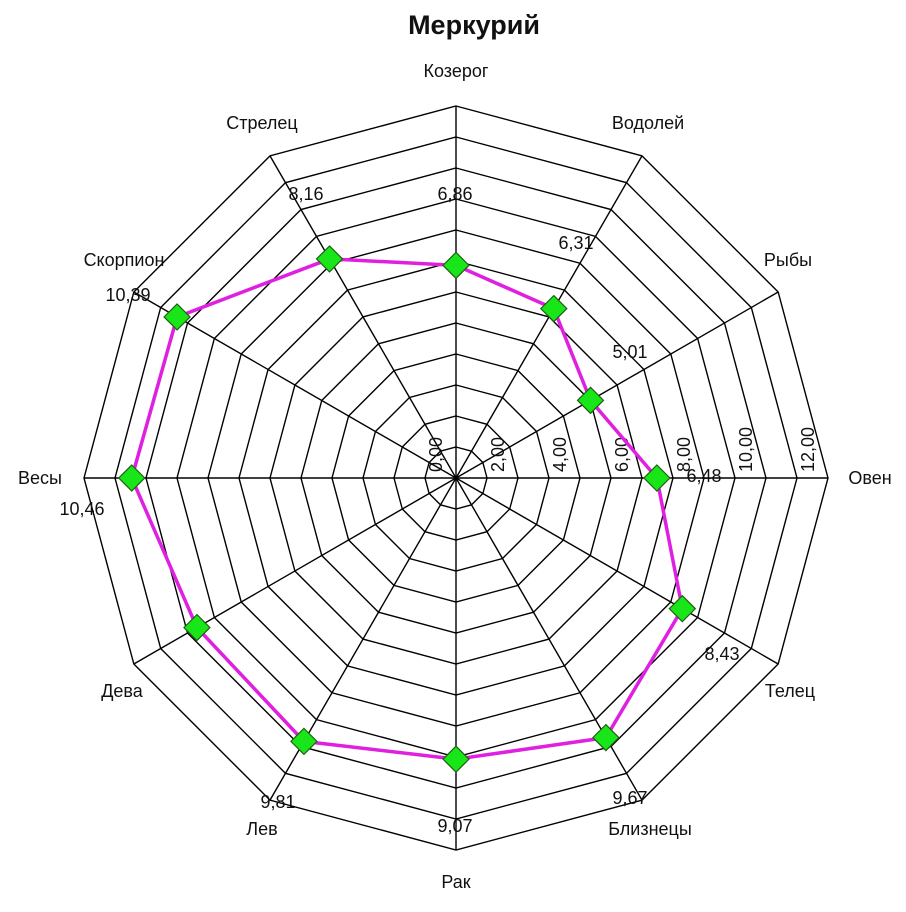 Image resolution: width=906 pixels, height=912 pixels. What do you see at coordinates (788, 260) in the screenshot?
I see `category-label: Рыбы` at bounding box center [788, 260].